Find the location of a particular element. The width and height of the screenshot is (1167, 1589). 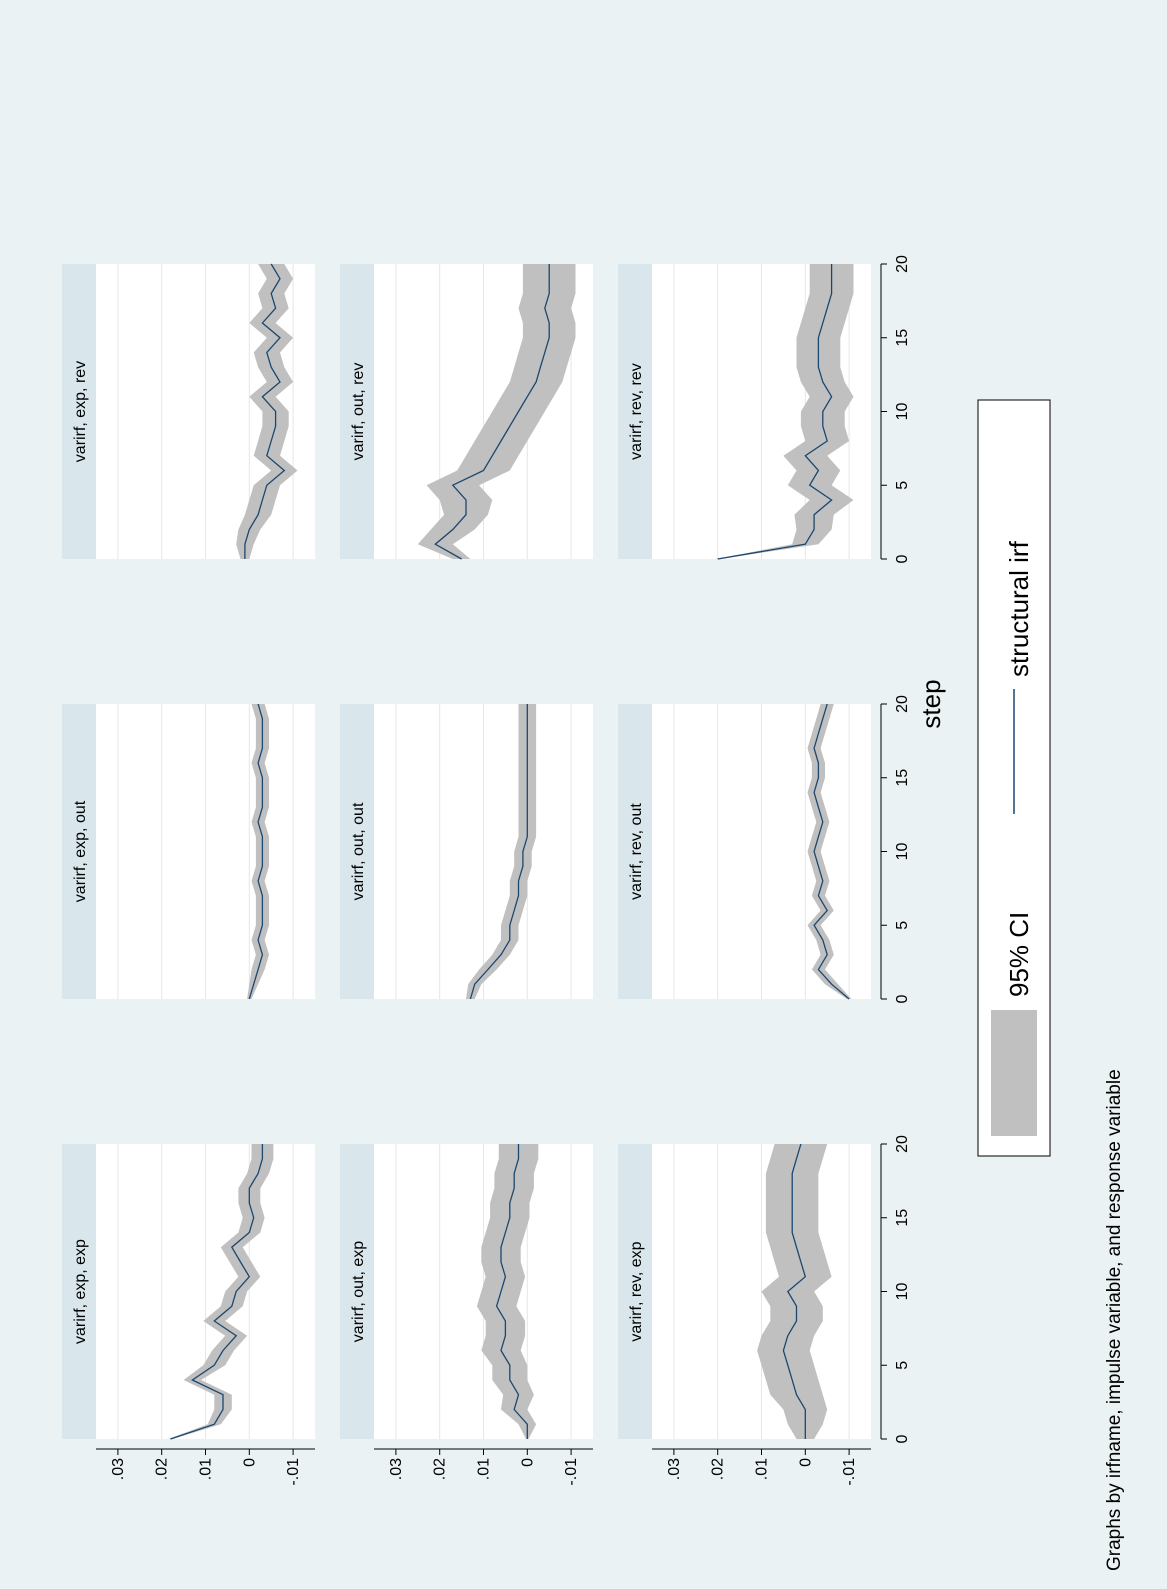

panel-title: varirf, exp, out is located at coordinates (80, 851).